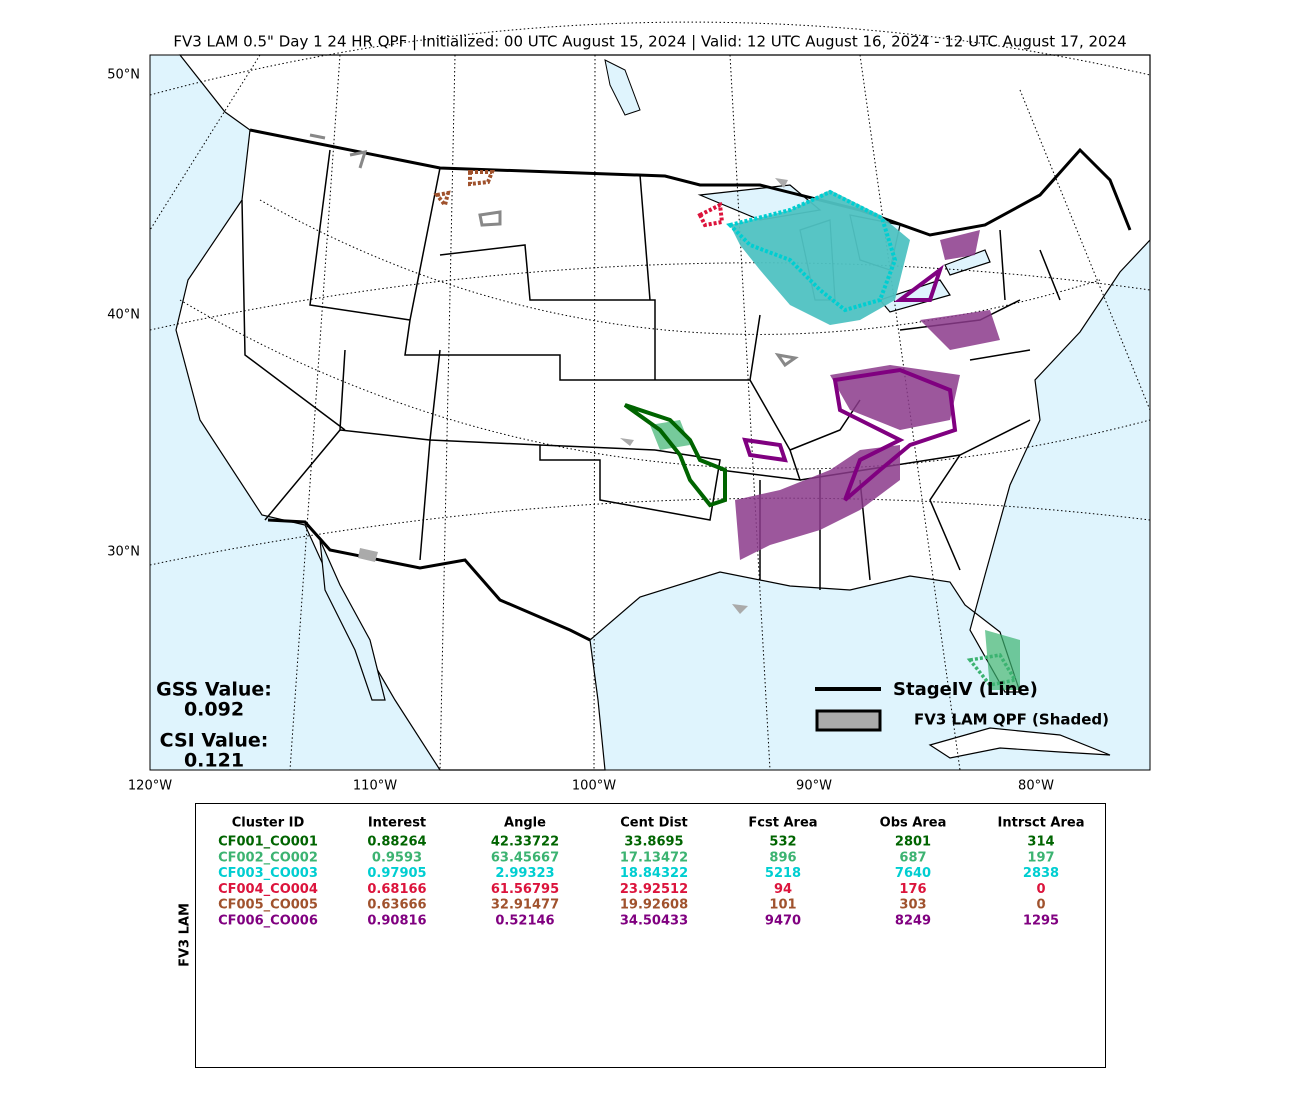 Image resolution: width=1300 pixels, height=1100 pixels. I want to click on table-cell: 176, so click(912, 889).